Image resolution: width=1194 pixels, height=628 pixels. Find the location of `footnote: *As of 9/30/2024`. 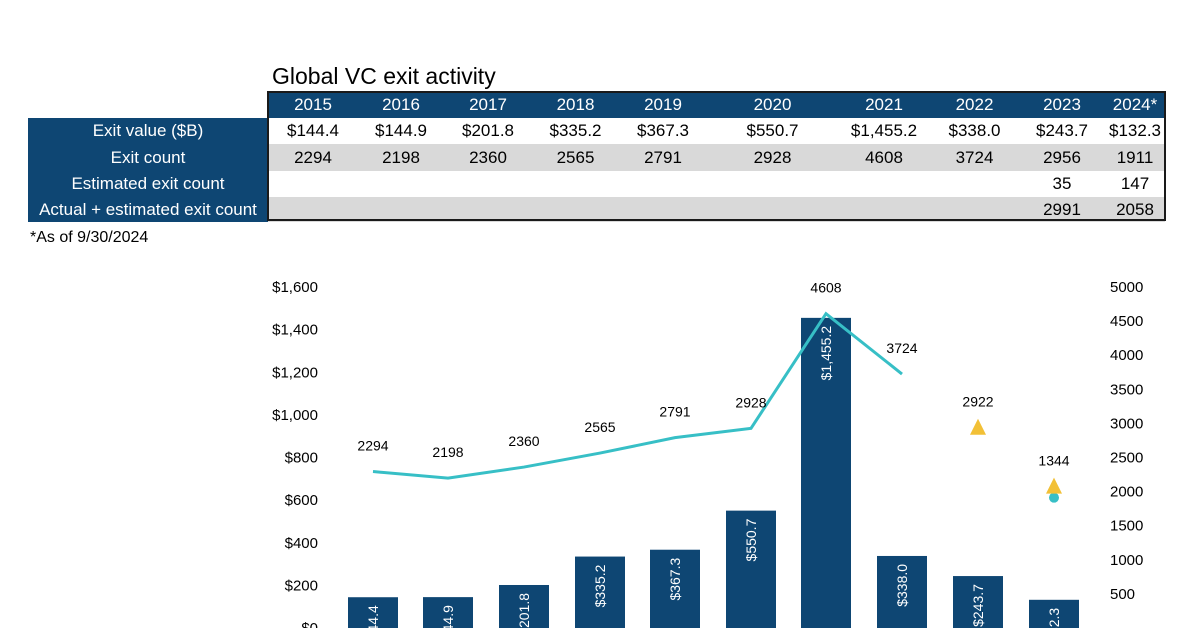

footnote: *As of 9/30/2024 is located at coordinates (89, 237).